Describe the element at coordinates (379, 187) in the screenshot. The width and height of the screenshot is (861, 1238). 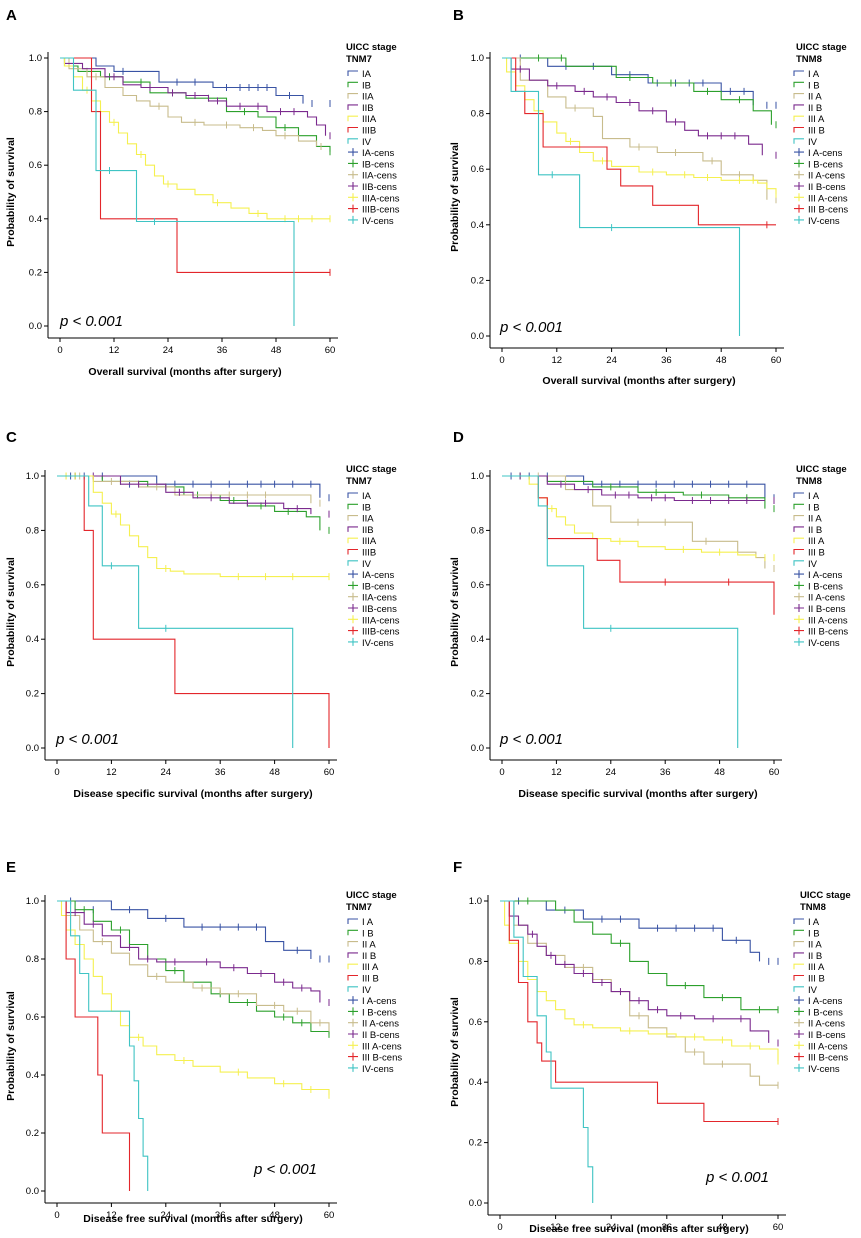
I see `legend-label: IIB-cens` at that location.